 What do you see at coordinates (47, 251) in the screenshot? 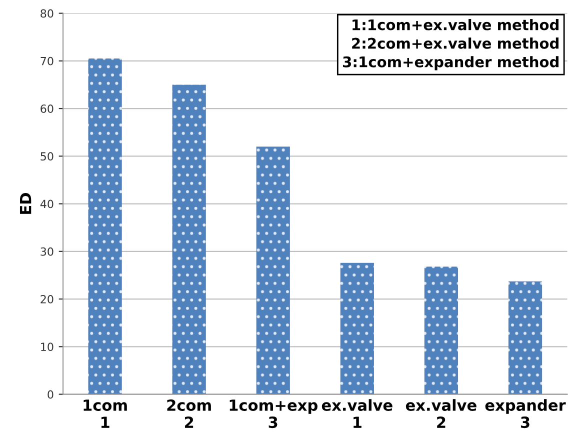
I see `y-tick-label: 30` at bounding box center [47, 251].